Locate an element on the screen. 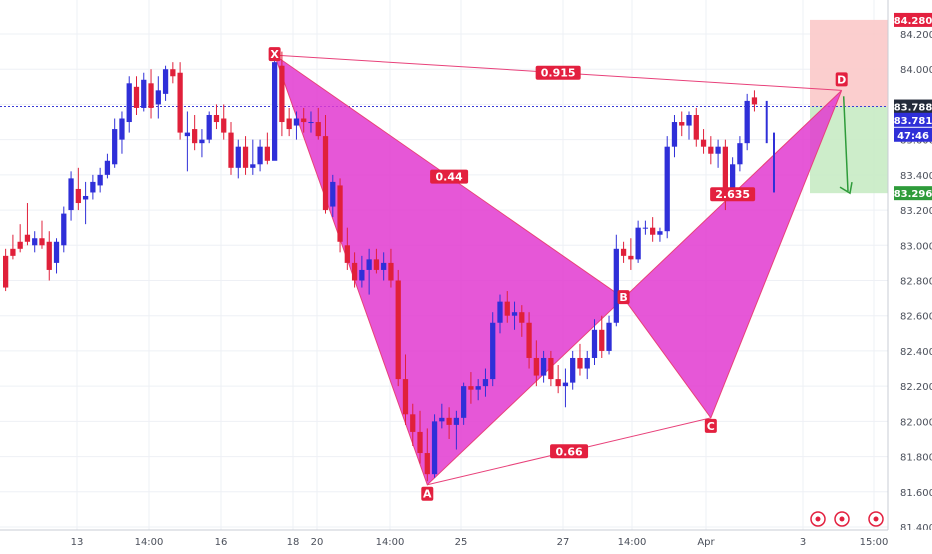 The image size is (932, 554). settings-icon is located at coordinates (876, 519).